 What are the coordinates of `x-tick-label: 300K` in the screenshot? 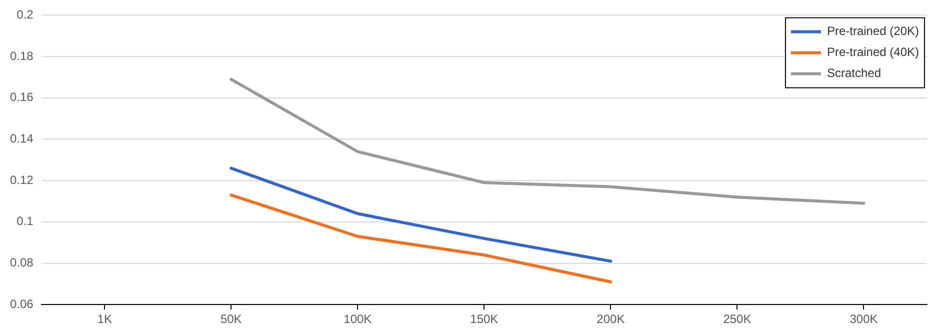 It's located at (864, 319).